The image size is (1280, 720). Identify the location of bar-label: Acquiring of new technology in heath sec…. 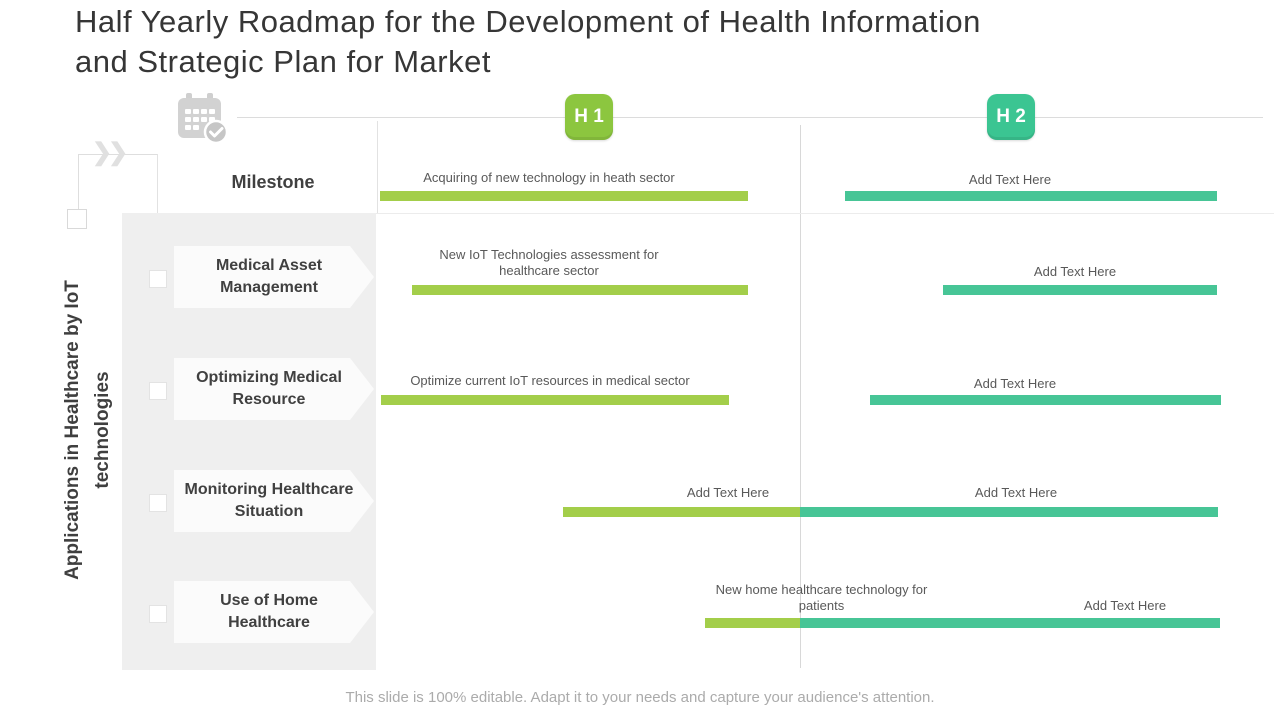
(549, 177).